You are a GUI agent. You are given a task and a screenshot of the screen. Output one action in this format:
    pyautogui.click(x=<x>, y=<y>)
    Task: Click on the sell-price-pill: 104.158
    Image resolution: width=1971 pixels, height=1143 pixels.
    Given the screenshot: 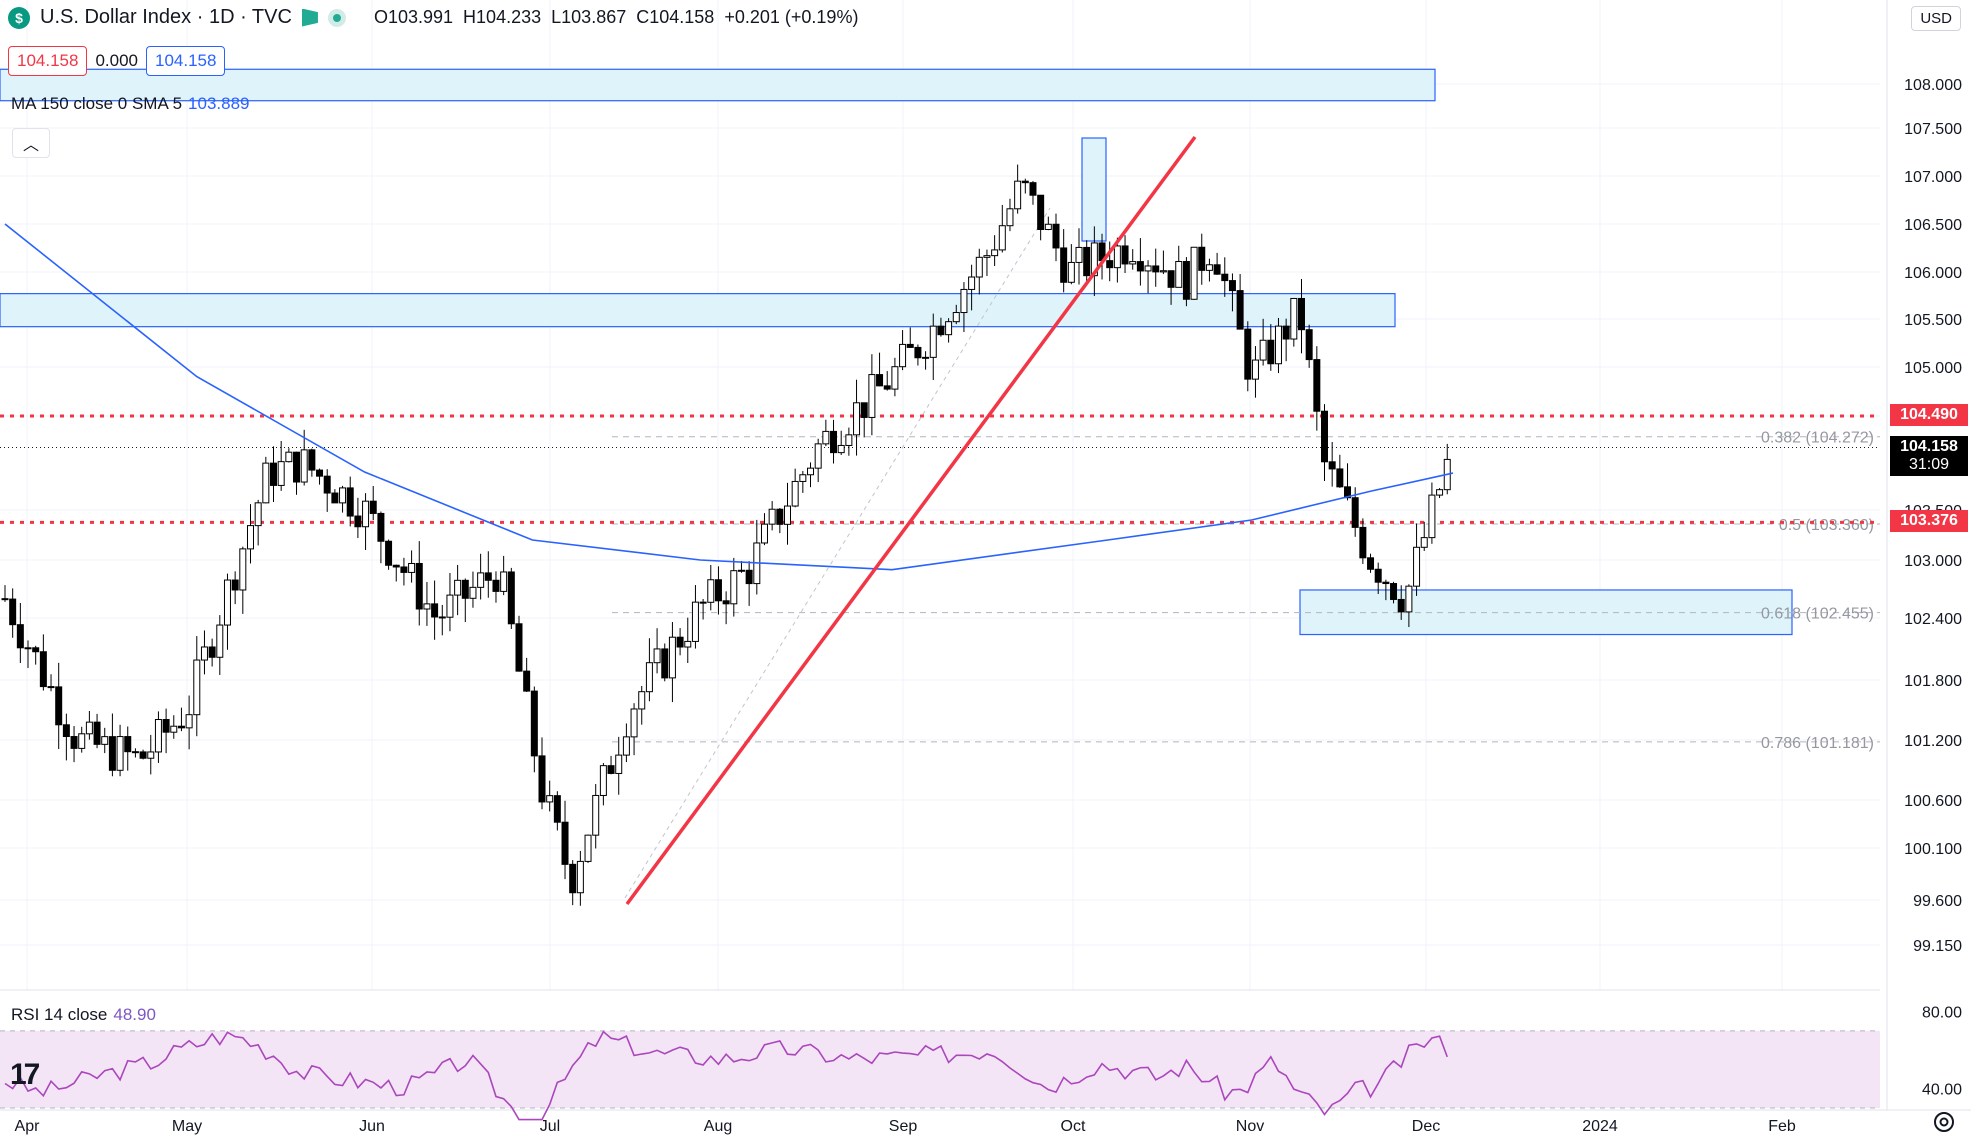 What is the action you would take?
    pyautogui.click(x=48, y=61)
    